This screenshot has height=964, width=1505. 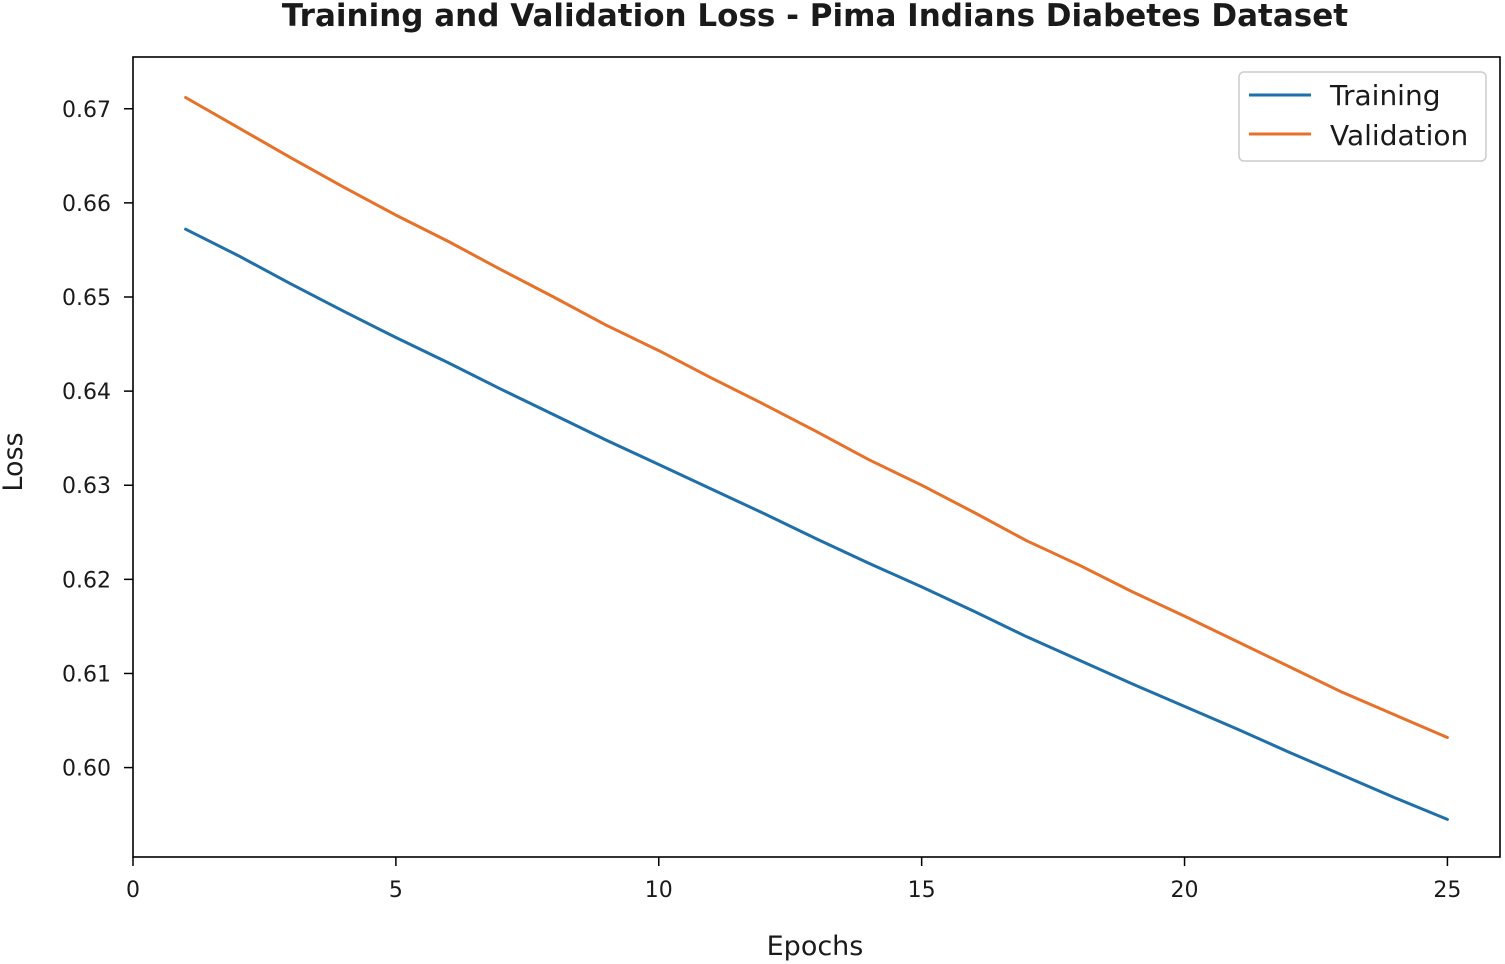 I want to click on y-tick-label: 0.60, so click(x=86, y=769).